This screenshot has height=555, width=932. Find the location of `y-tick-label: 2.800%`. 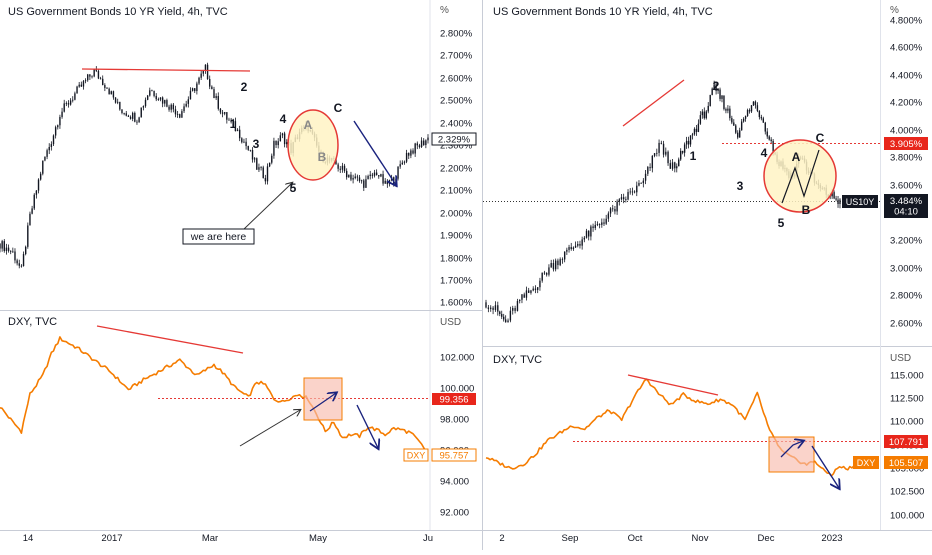

y-tick-label: 2.800% is located at coordinates (906, 296).